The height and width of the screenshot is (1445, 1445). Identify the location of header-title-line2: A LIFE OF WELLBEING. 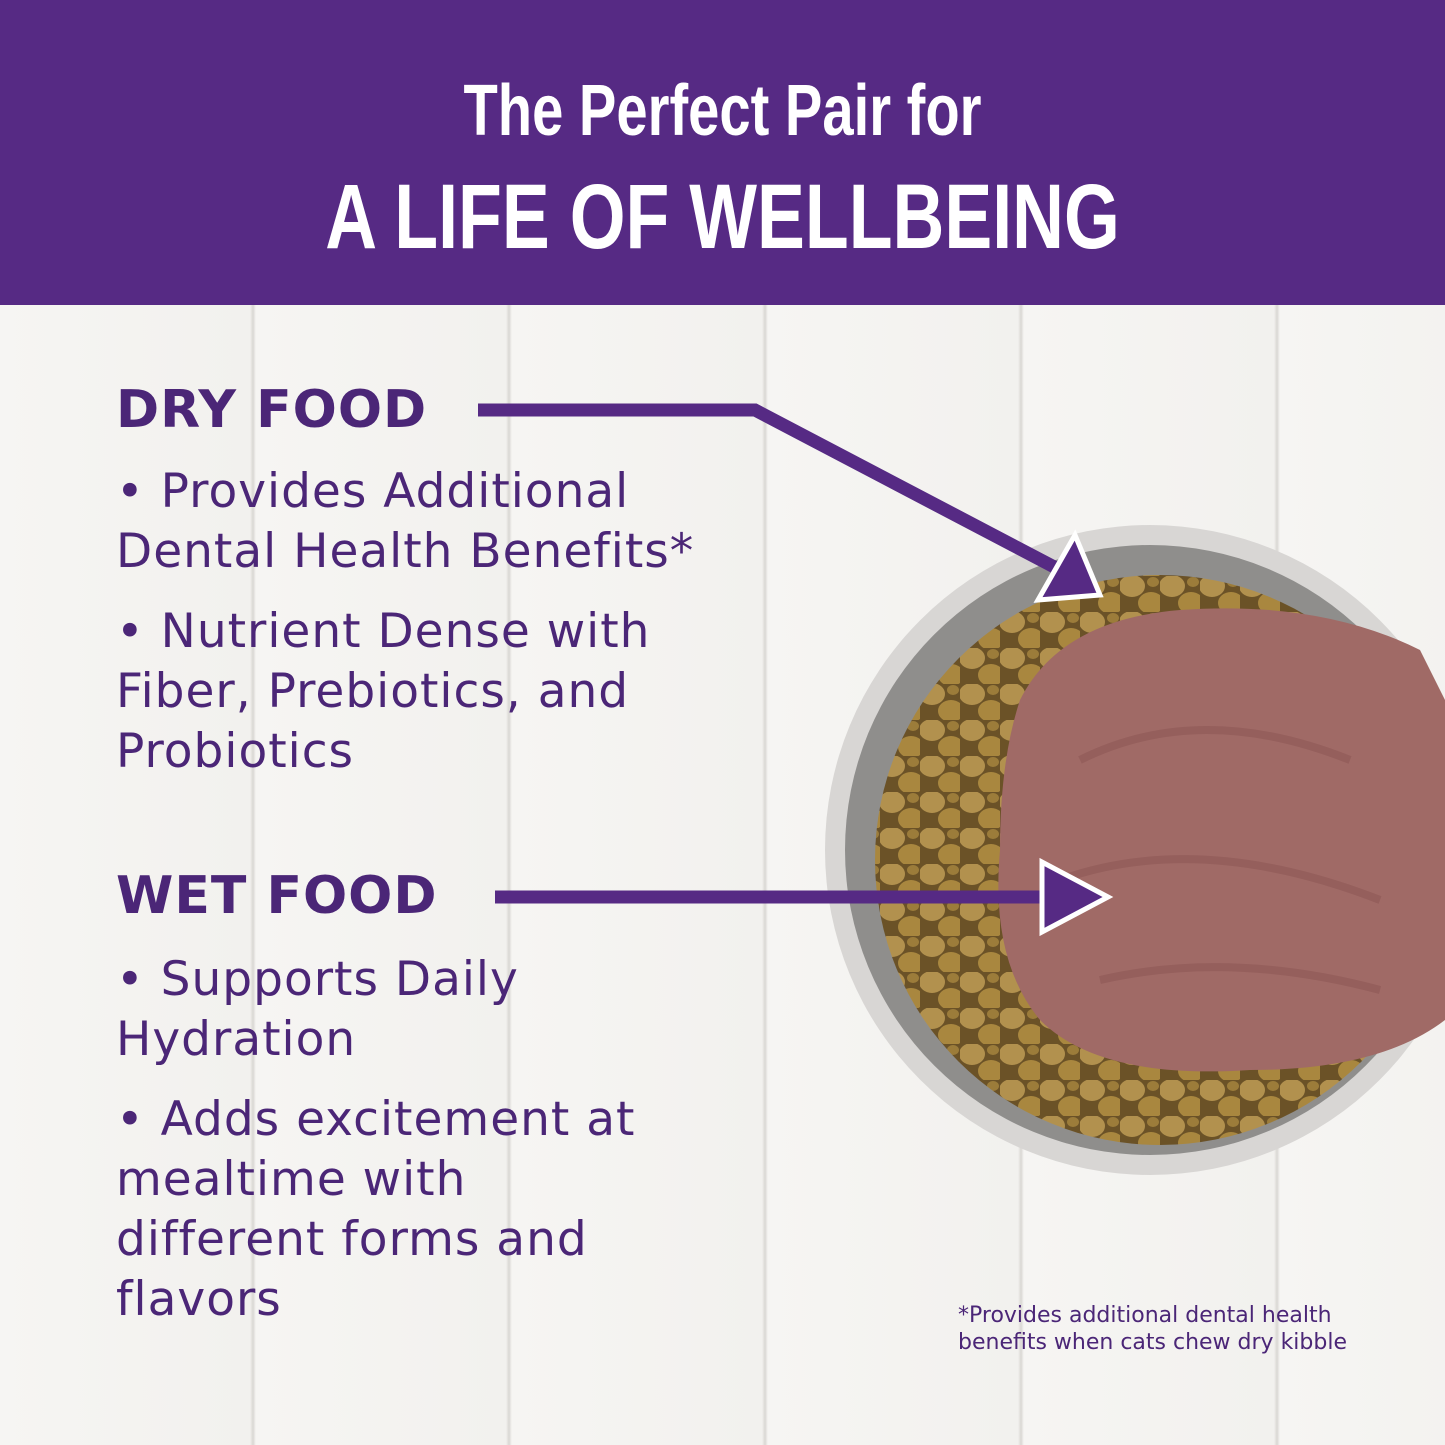
(722, 217).